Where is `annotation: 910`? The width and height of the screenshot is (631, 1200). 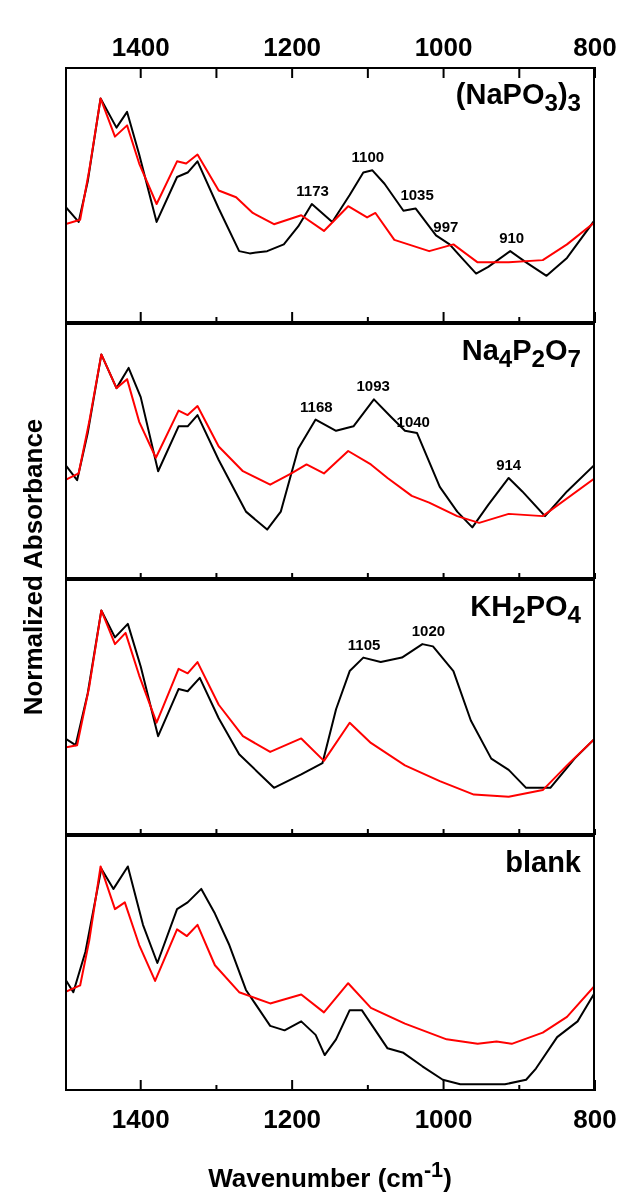 annotation: 910 is located at coordinates (512, 238).